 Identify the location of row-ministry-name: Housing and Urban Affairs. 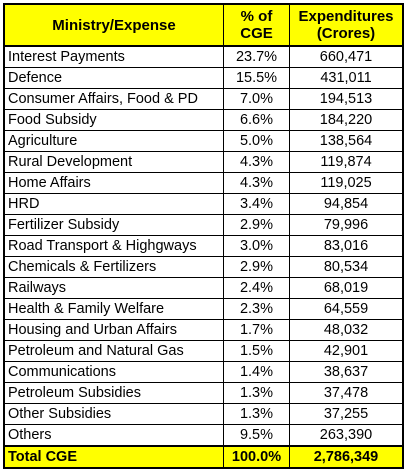
(114, 330).